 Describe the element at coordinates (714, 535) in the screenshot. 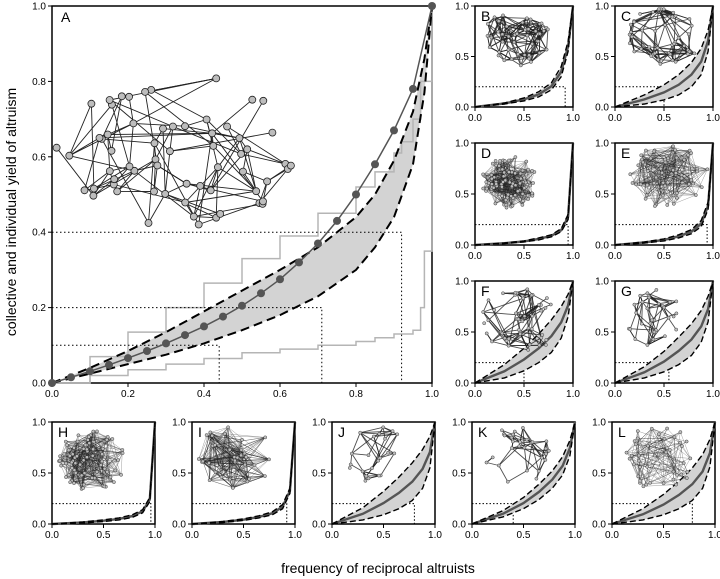

I see `x-tick-label: 1.0` at that location.